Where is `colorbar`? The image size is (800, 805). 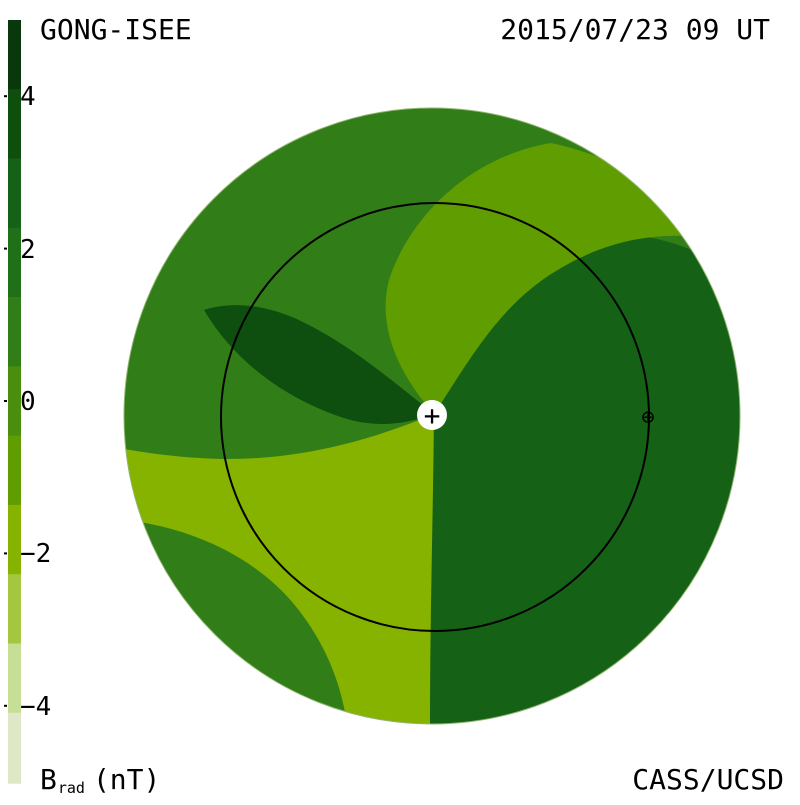 colorbar is located at coordinates (12, 402).